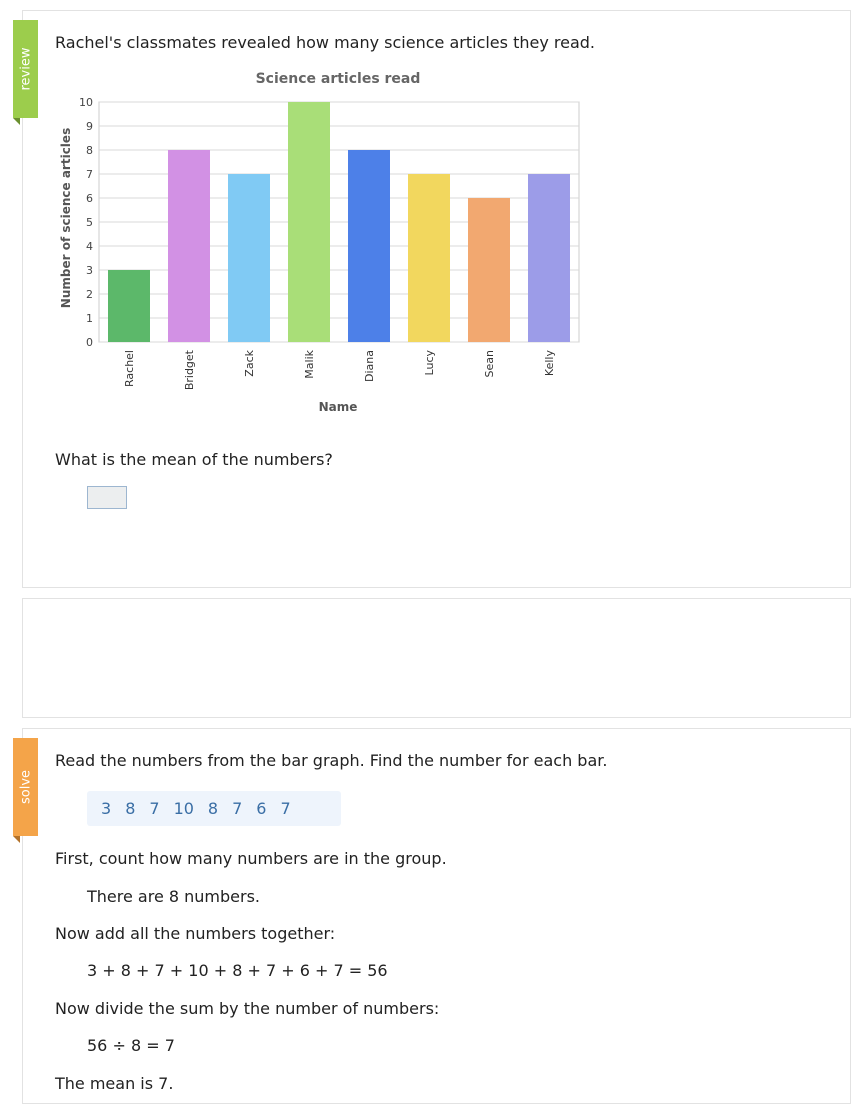  I want to click on solve-label: solve, so click(25, 787).